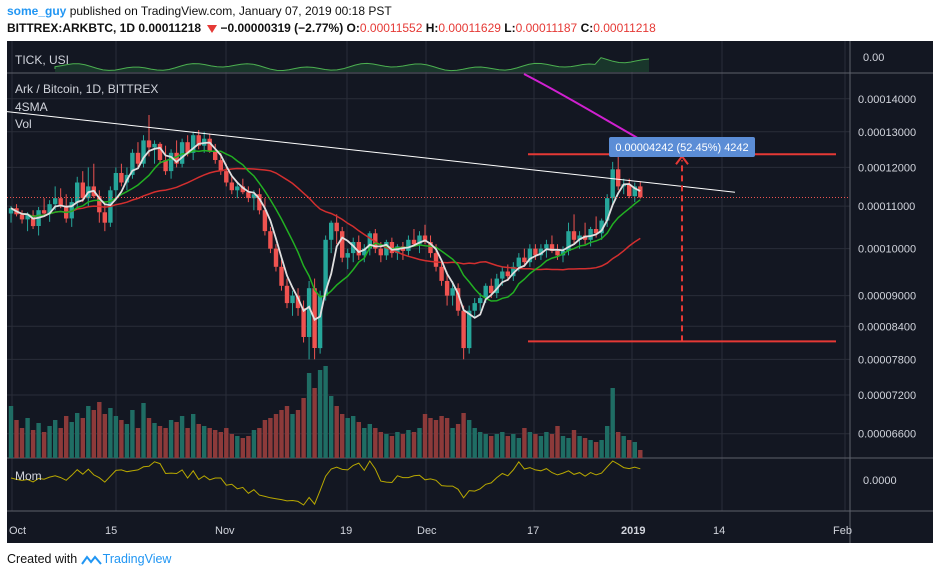 Image resolution: width=938 pixels, height=578 pixels. I want to click on low-label: L:, so click(510, 28).